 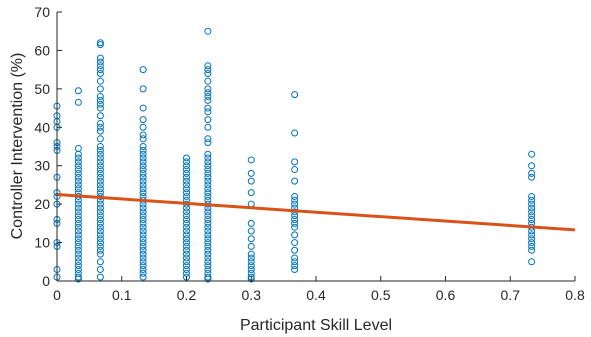 What do you see at coordinates (42, 243) in the screenshot?
I see `y-tick-label: 10` at bounding box center [42, 243].